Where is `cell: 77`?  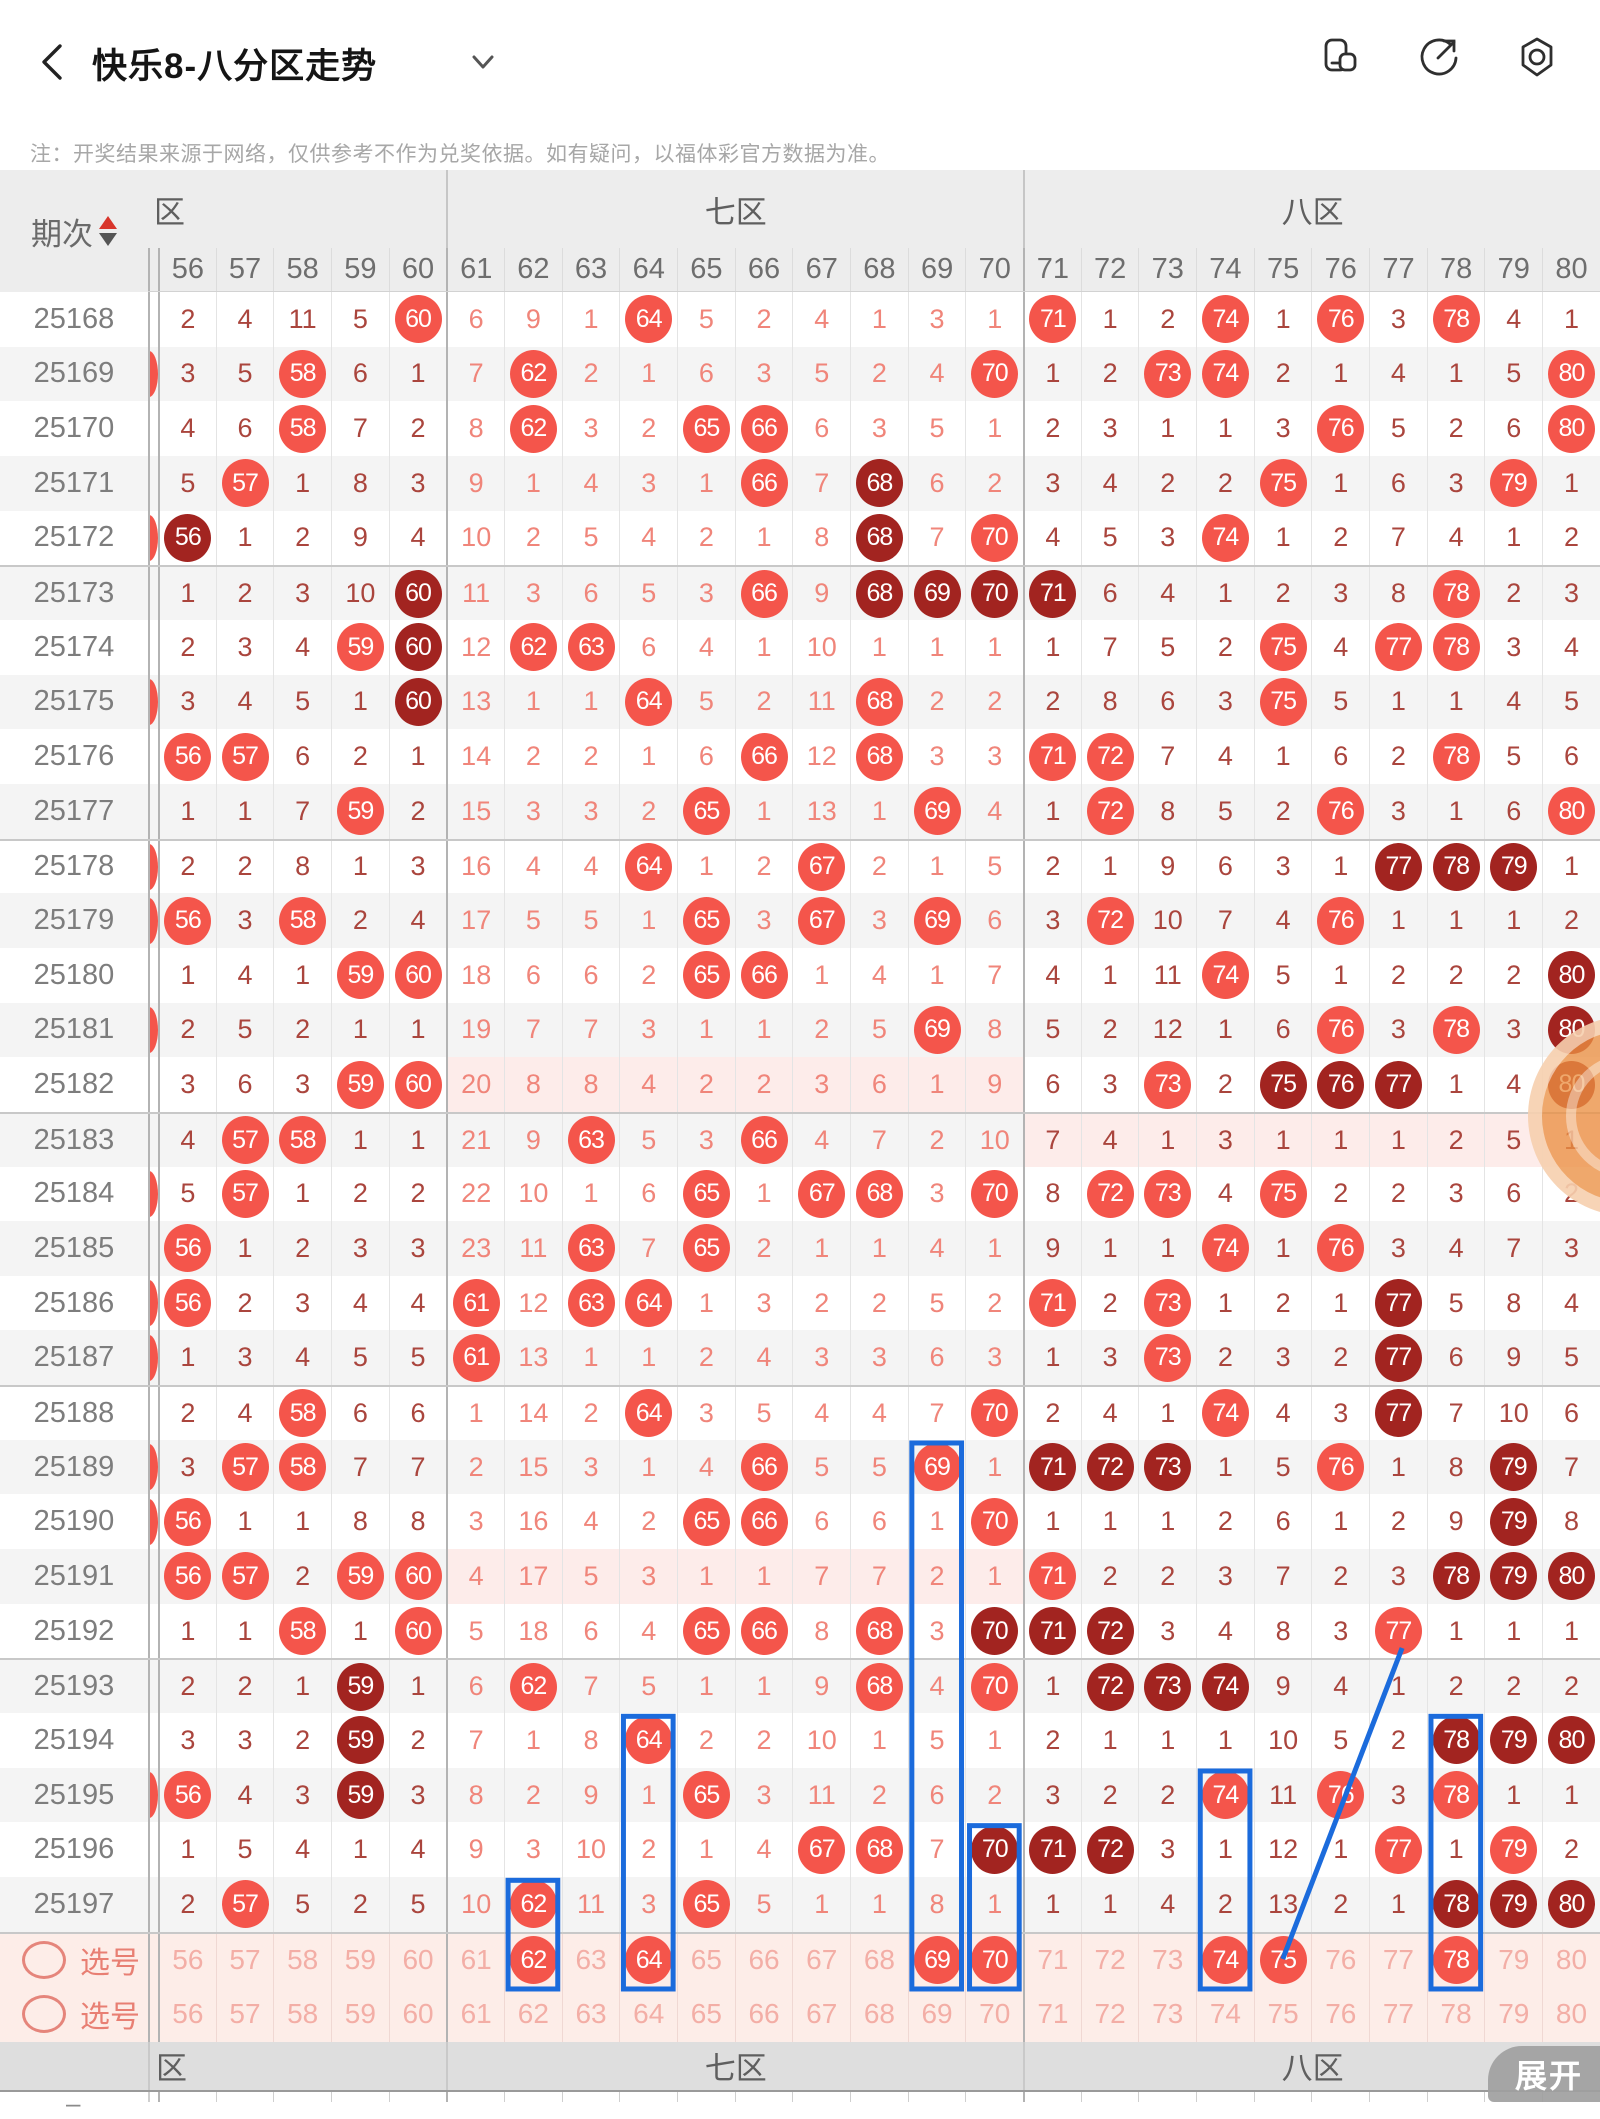 cell: 77 is located at coordinates (1398, 647).